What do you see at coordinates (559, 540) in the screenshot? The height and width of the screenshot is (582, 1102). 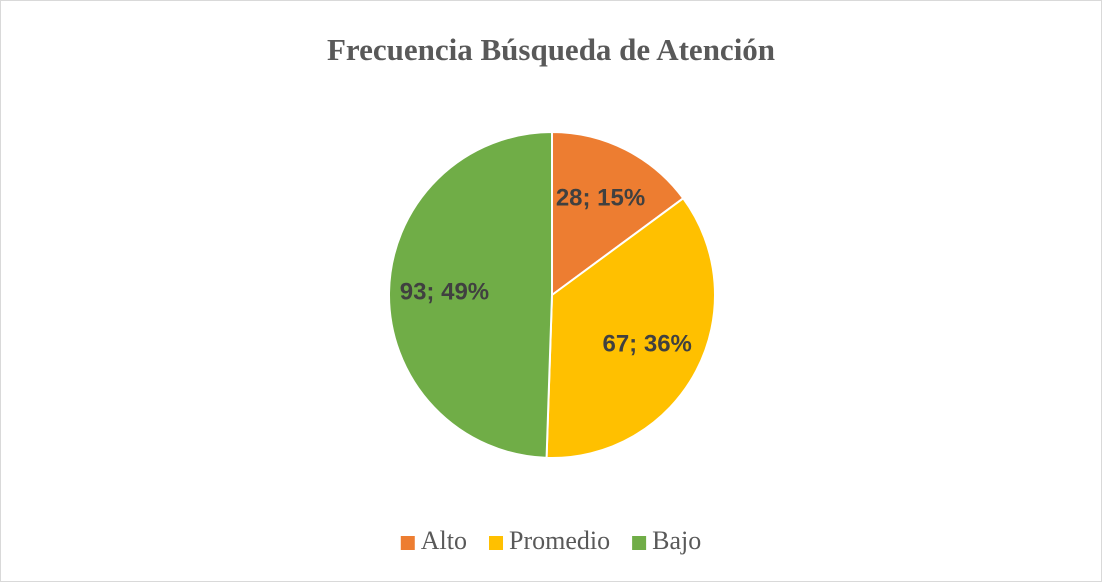 I see `legend-label: Promedio` at bounding box center [559, 540].